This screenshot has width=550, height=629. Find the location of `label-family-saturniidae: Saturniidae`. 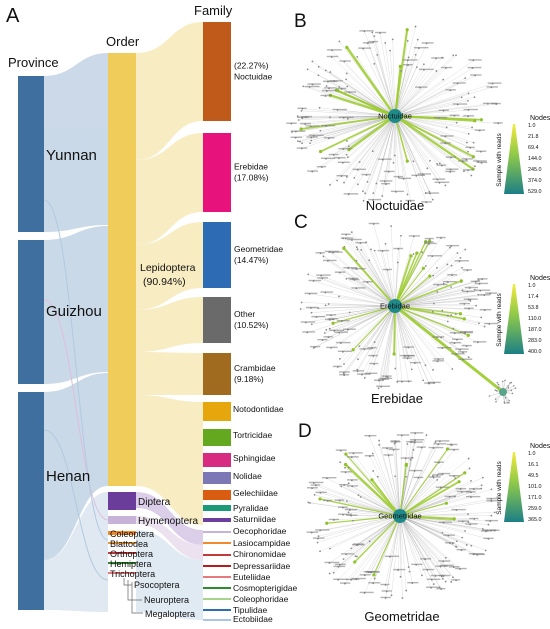

label-family-saturniidae: Saturniidae is located at coordinates (254, 519).